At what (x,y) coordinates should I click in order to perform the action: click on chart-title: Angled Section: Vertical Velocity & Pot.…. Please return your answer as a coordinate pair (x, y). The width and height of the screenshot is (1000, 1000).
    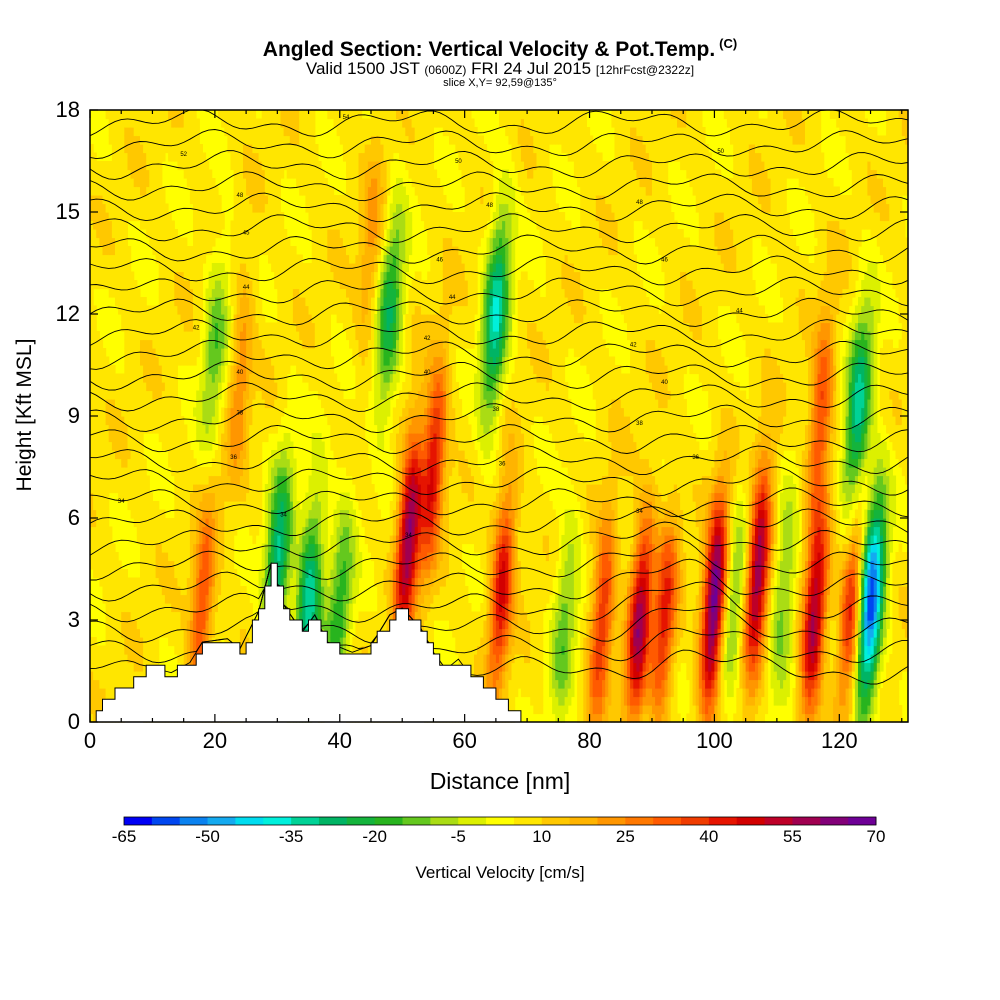
    Looking at the image, I should click on (500, 49).